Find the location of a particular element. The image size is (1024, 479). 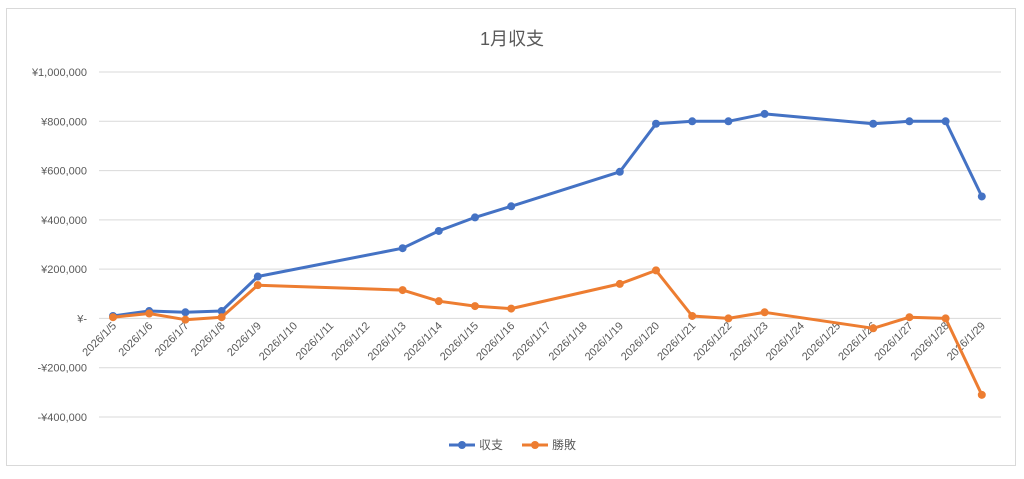

x-tick-label: 2026/1/23 is located at coordinates (749, 341).